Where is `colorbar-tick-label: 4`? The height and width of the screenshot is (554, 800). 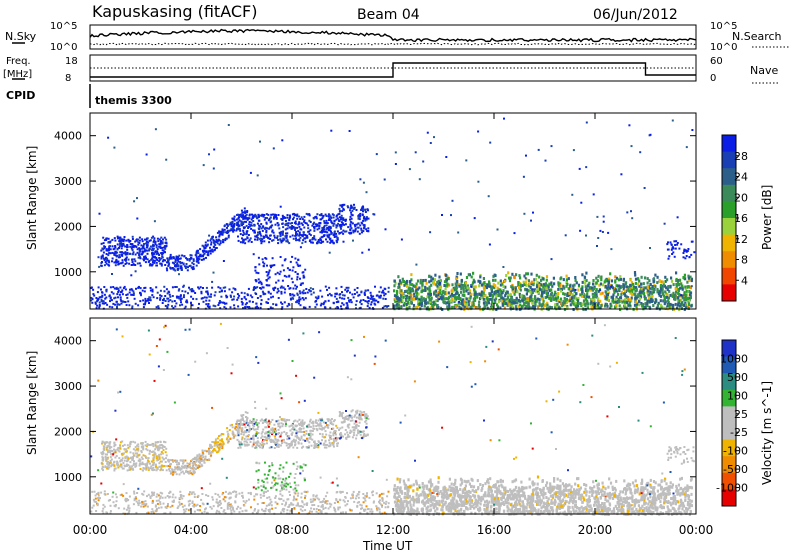
colorbar-tick-label: 4 is located at coordinates (744, 280).